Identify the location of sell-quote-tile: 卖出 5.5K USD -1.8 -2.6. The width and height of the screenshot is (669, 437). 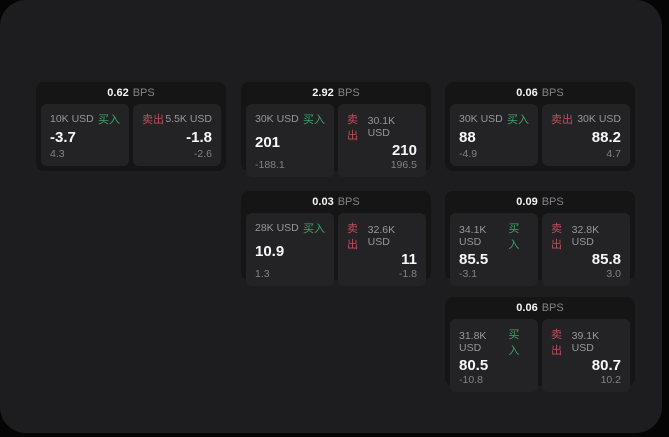
(177, 135).